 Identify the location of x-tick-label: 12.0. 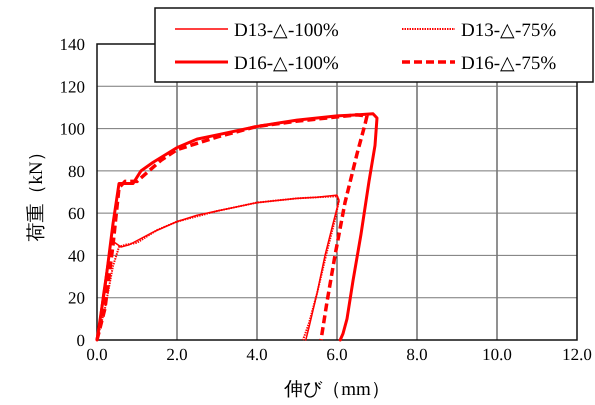
(577, 354).